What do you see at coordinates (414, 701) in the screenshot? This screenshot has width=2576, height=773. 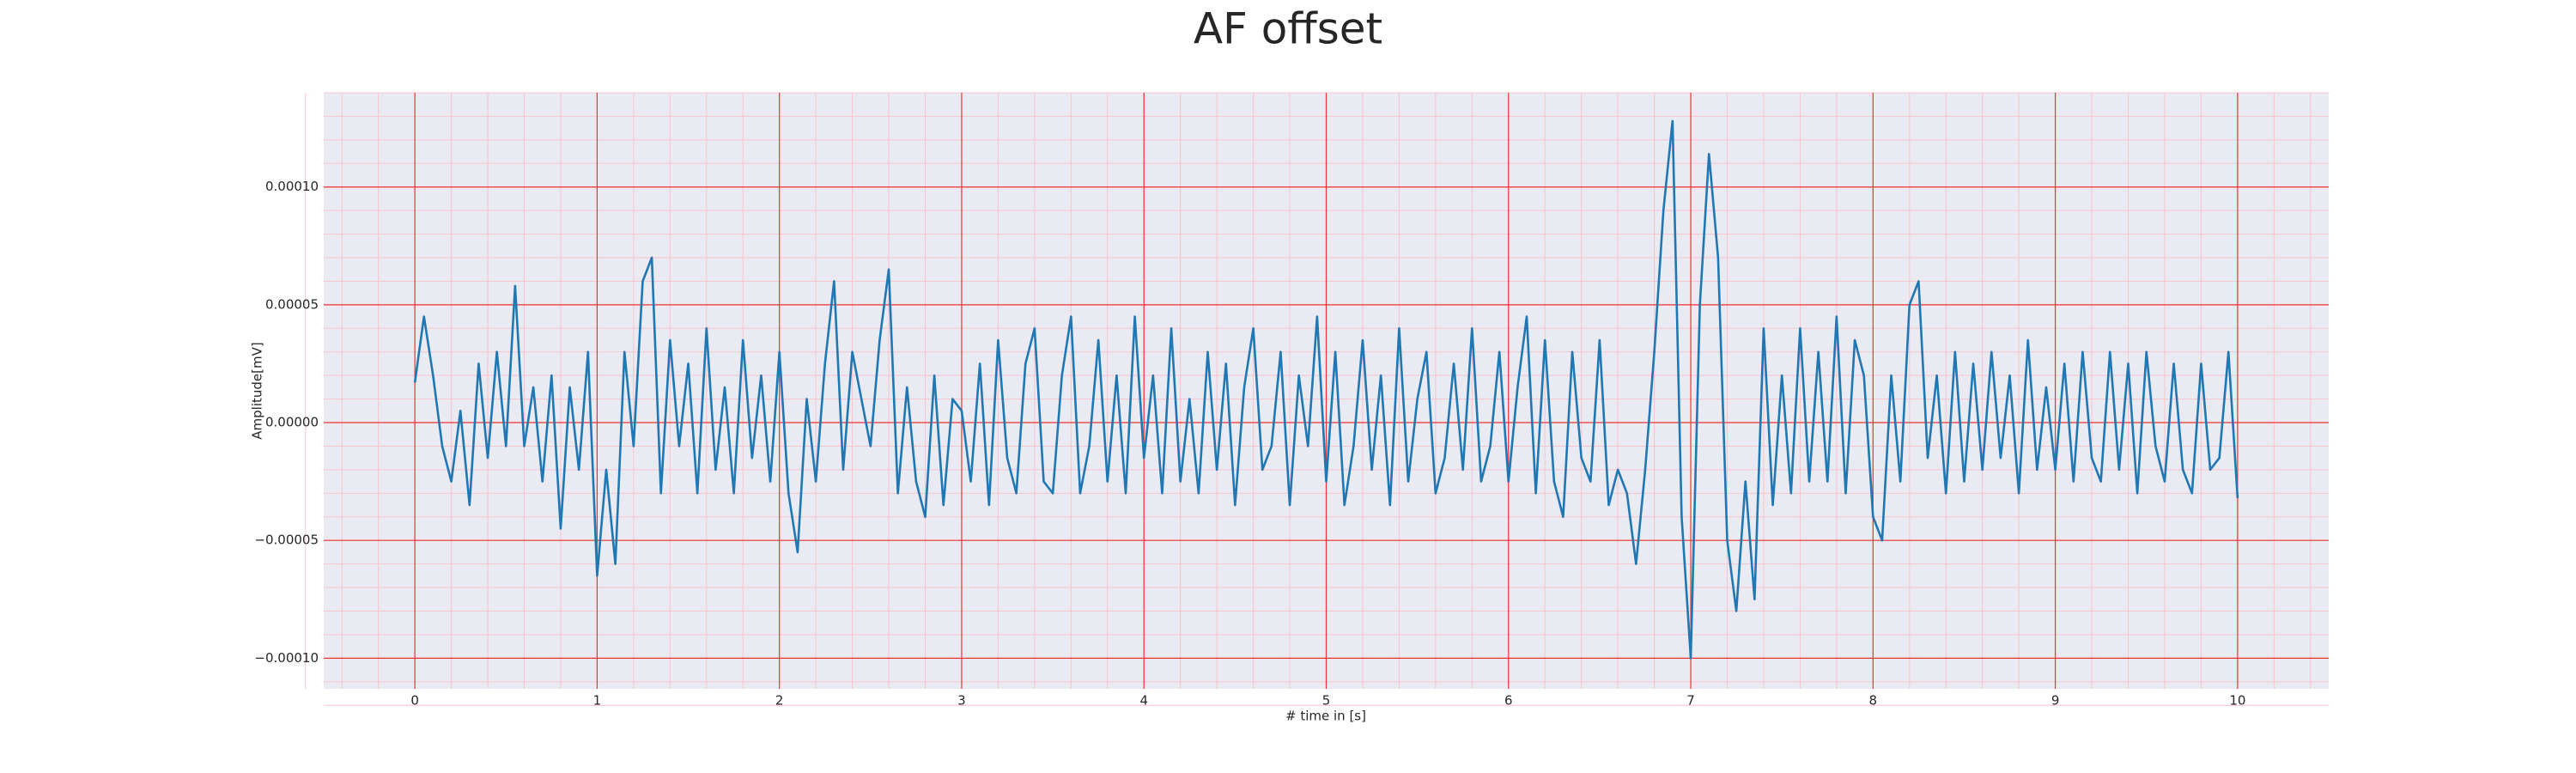 I see `x-tick-label: 0` at bounding box center [414, 701].